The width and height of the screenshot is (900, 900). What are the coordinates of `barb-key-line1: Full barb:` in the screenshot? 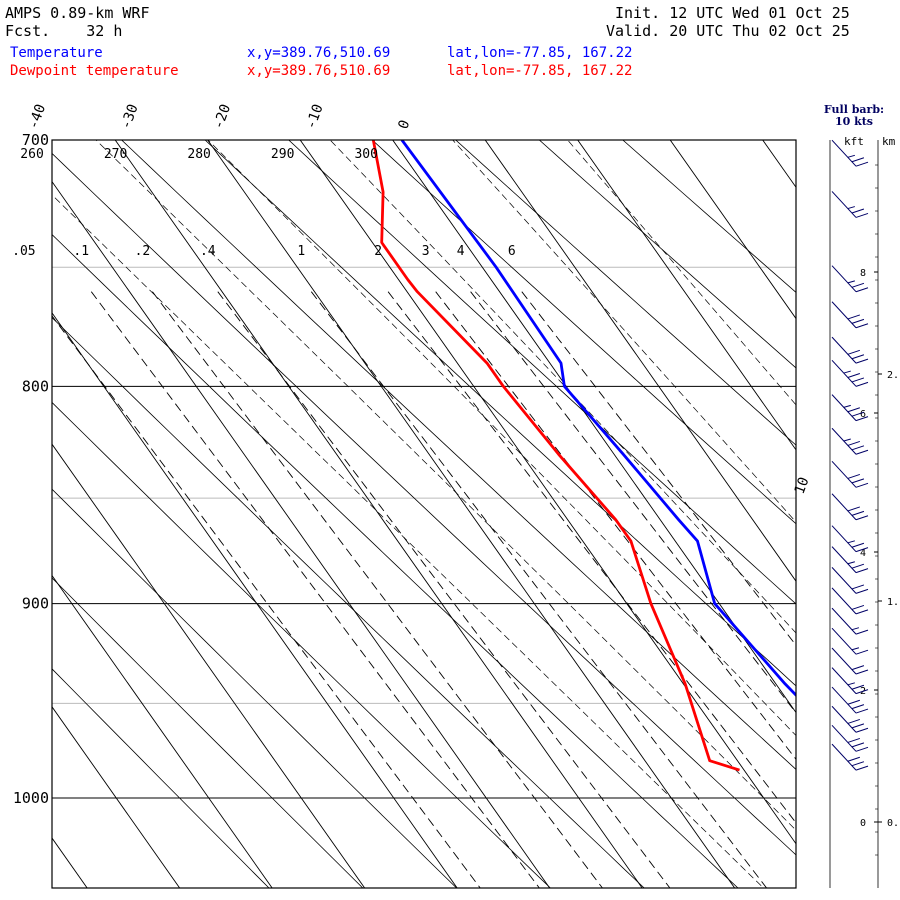 It's located at (854, 109).